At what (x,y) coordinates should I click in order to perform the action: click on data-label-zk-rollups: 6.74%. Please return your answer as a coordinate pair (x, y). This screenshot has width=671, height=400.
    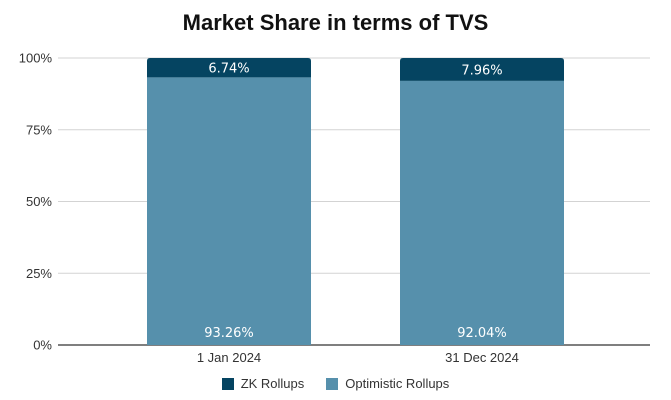
    Looking at the image, I should click on (228, 69).